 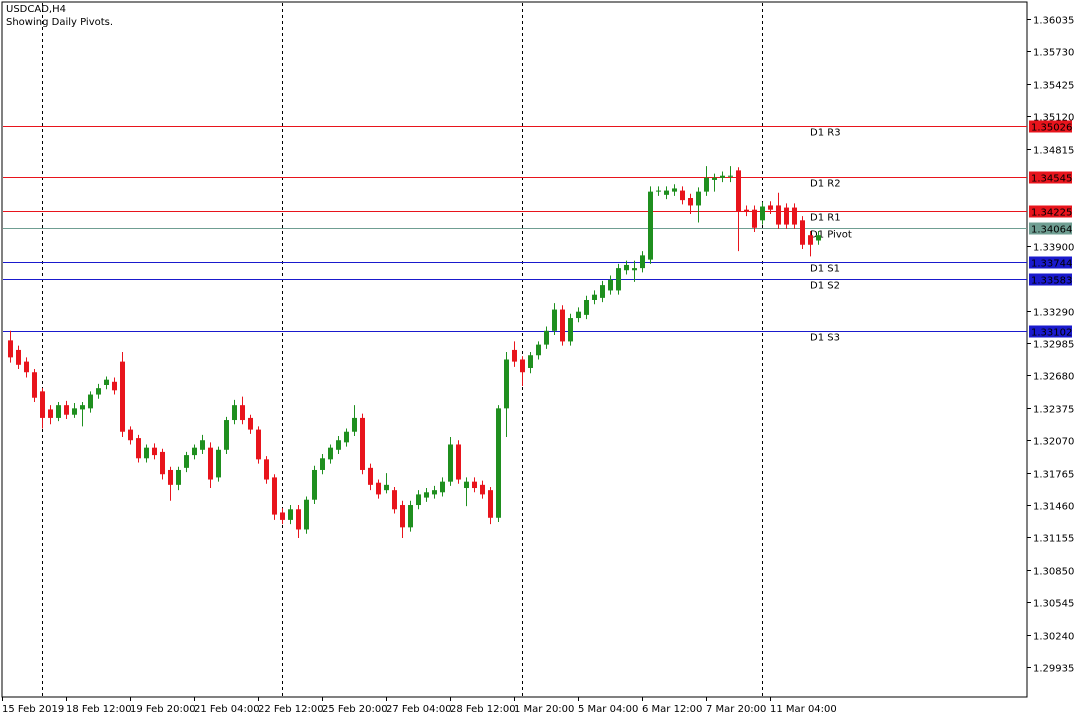 I want to click on y-tick-label: 1.33900, so click(x=1053, y=248).